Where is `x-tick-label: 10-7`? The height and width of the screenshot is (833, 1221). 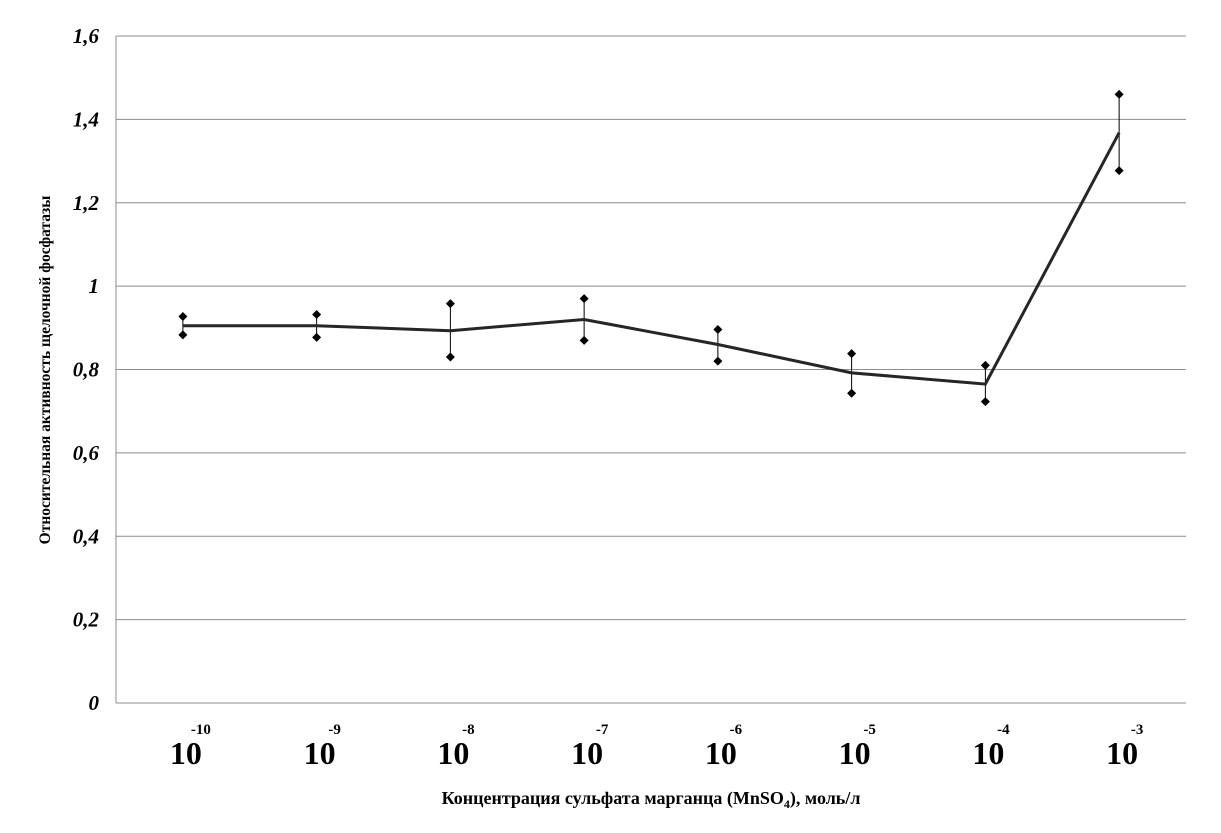 x-tick-label: 10-7 is located at coordinates (590, 746).